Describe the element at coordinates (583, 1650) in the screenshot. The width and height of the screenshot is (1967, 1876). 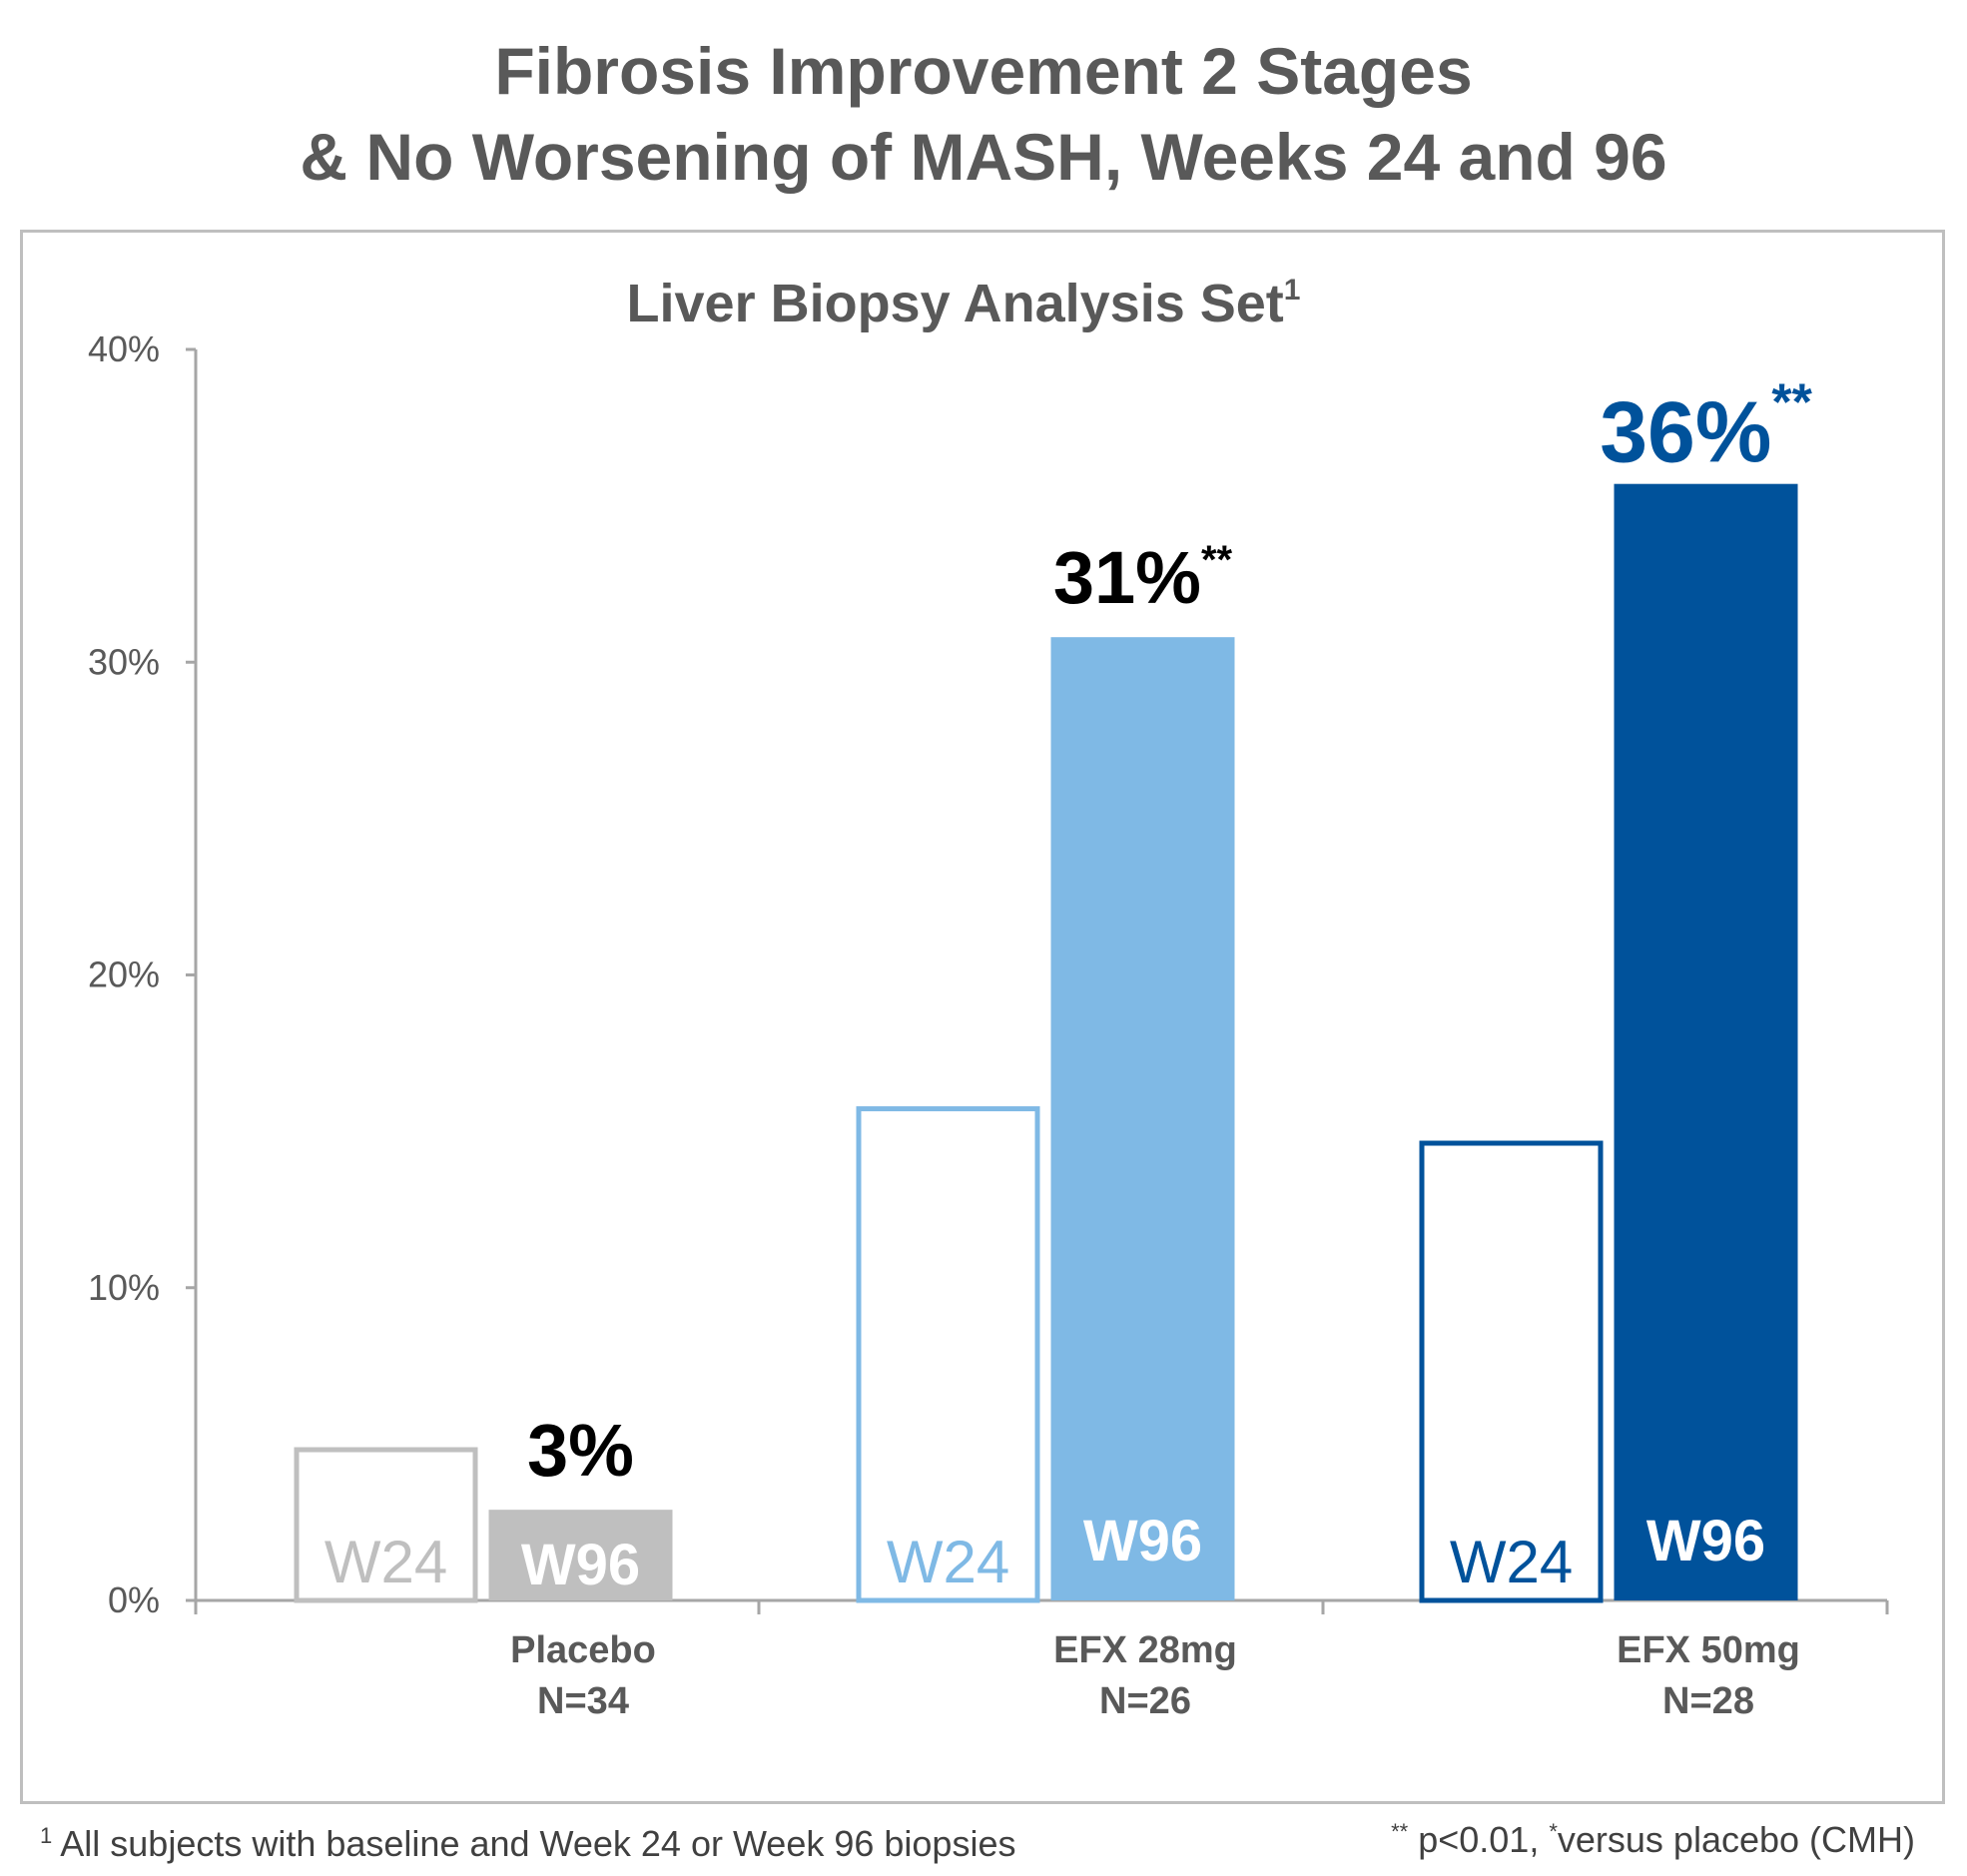
I see `x-category-label: Placebo` at that location.